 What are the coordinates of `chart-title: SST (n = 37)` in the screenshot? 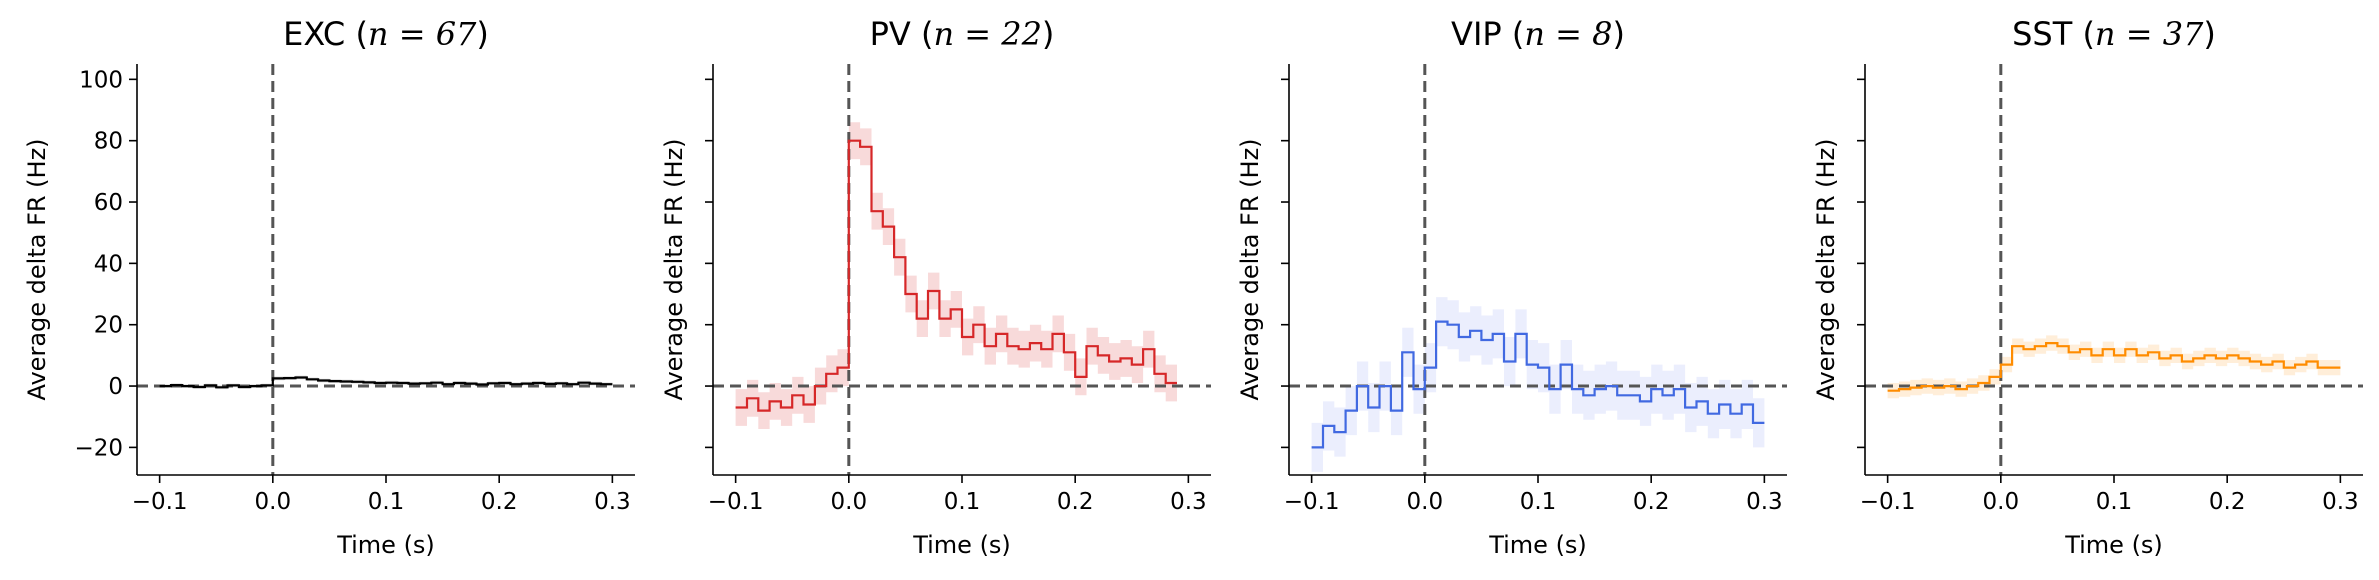 It's located at (2114, 34).